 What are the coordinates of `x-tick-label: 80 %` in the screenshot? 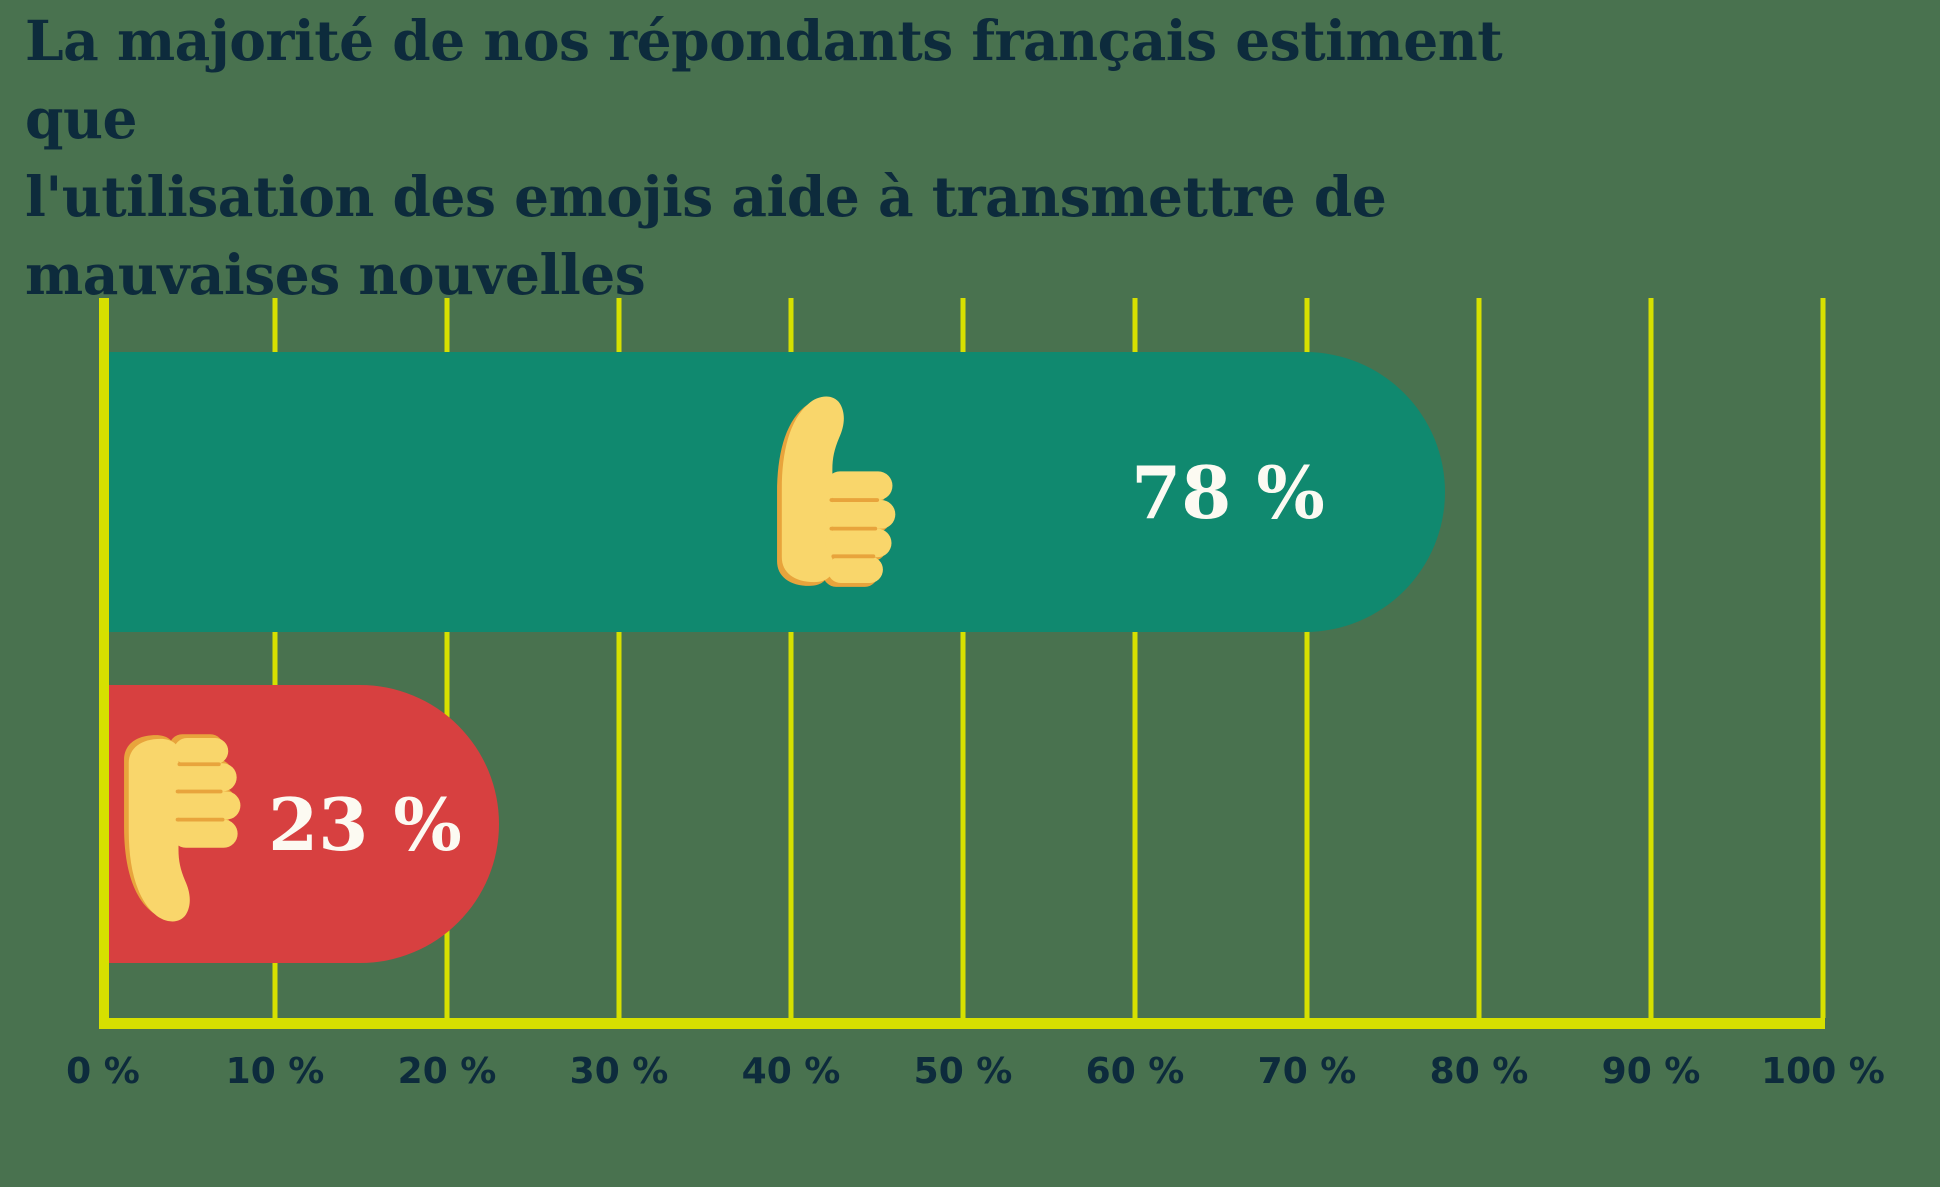 It's located at (1479, 1071).